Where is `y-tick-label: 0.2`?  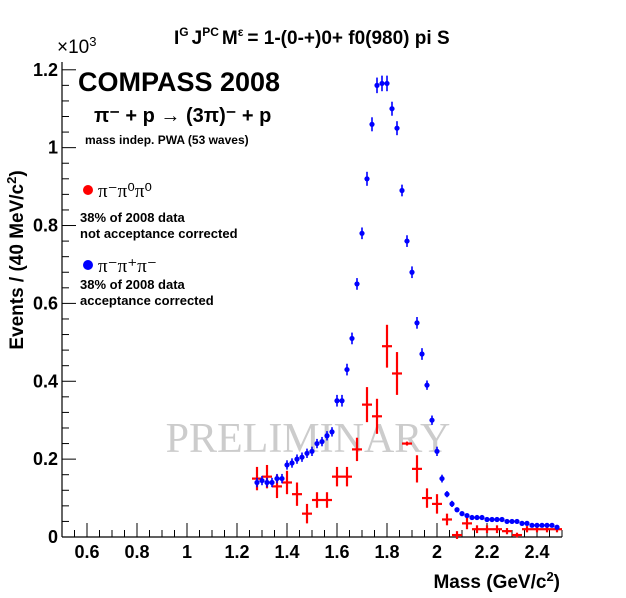 y-tick-label: 0.2 is located at coordinates (45, 459).